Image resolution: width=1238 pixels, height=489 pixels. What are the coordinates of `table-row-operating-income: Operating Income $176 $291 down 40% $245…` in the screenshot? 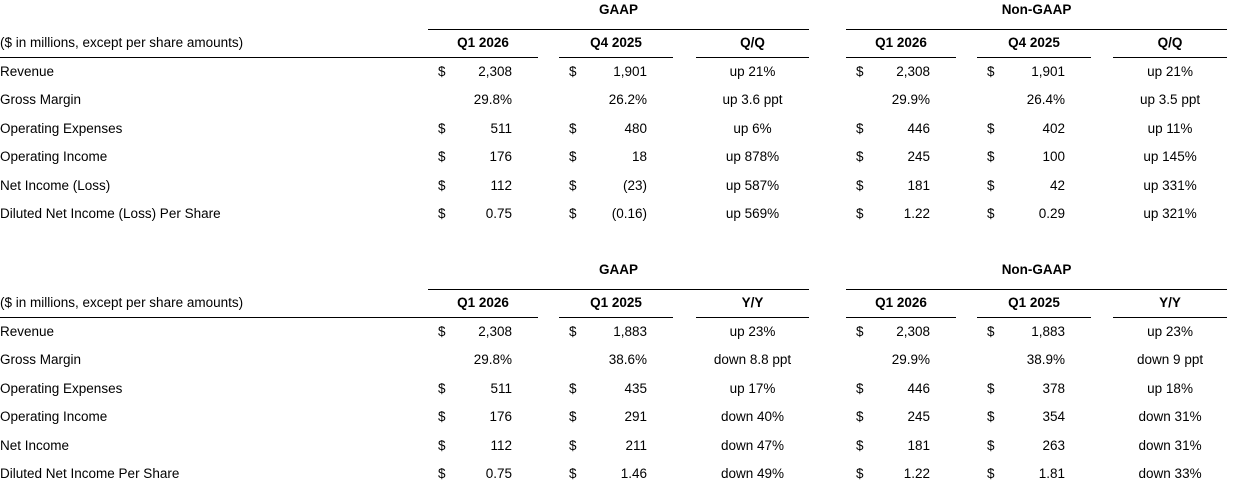 It's located at (619, 418).